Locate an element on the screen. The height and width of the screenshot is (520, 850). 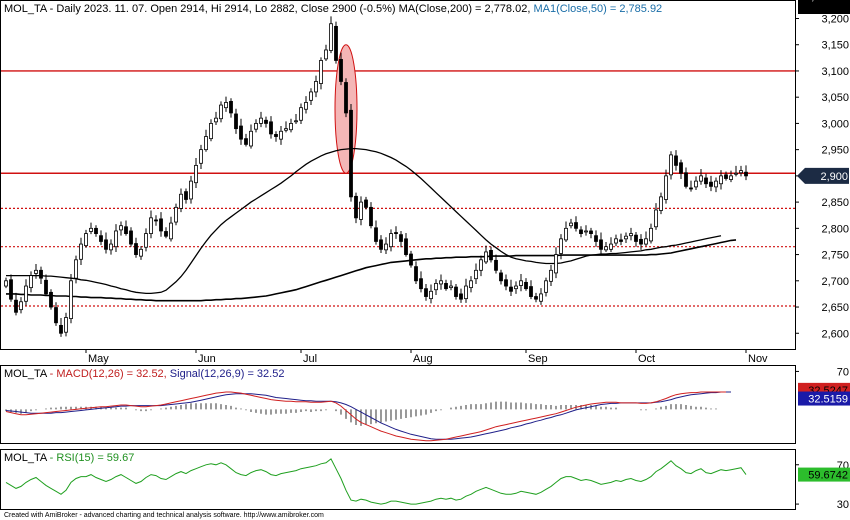
macd-header-macd: - MACD(12,26) = 32.52, is located at coordinates (107, 374).